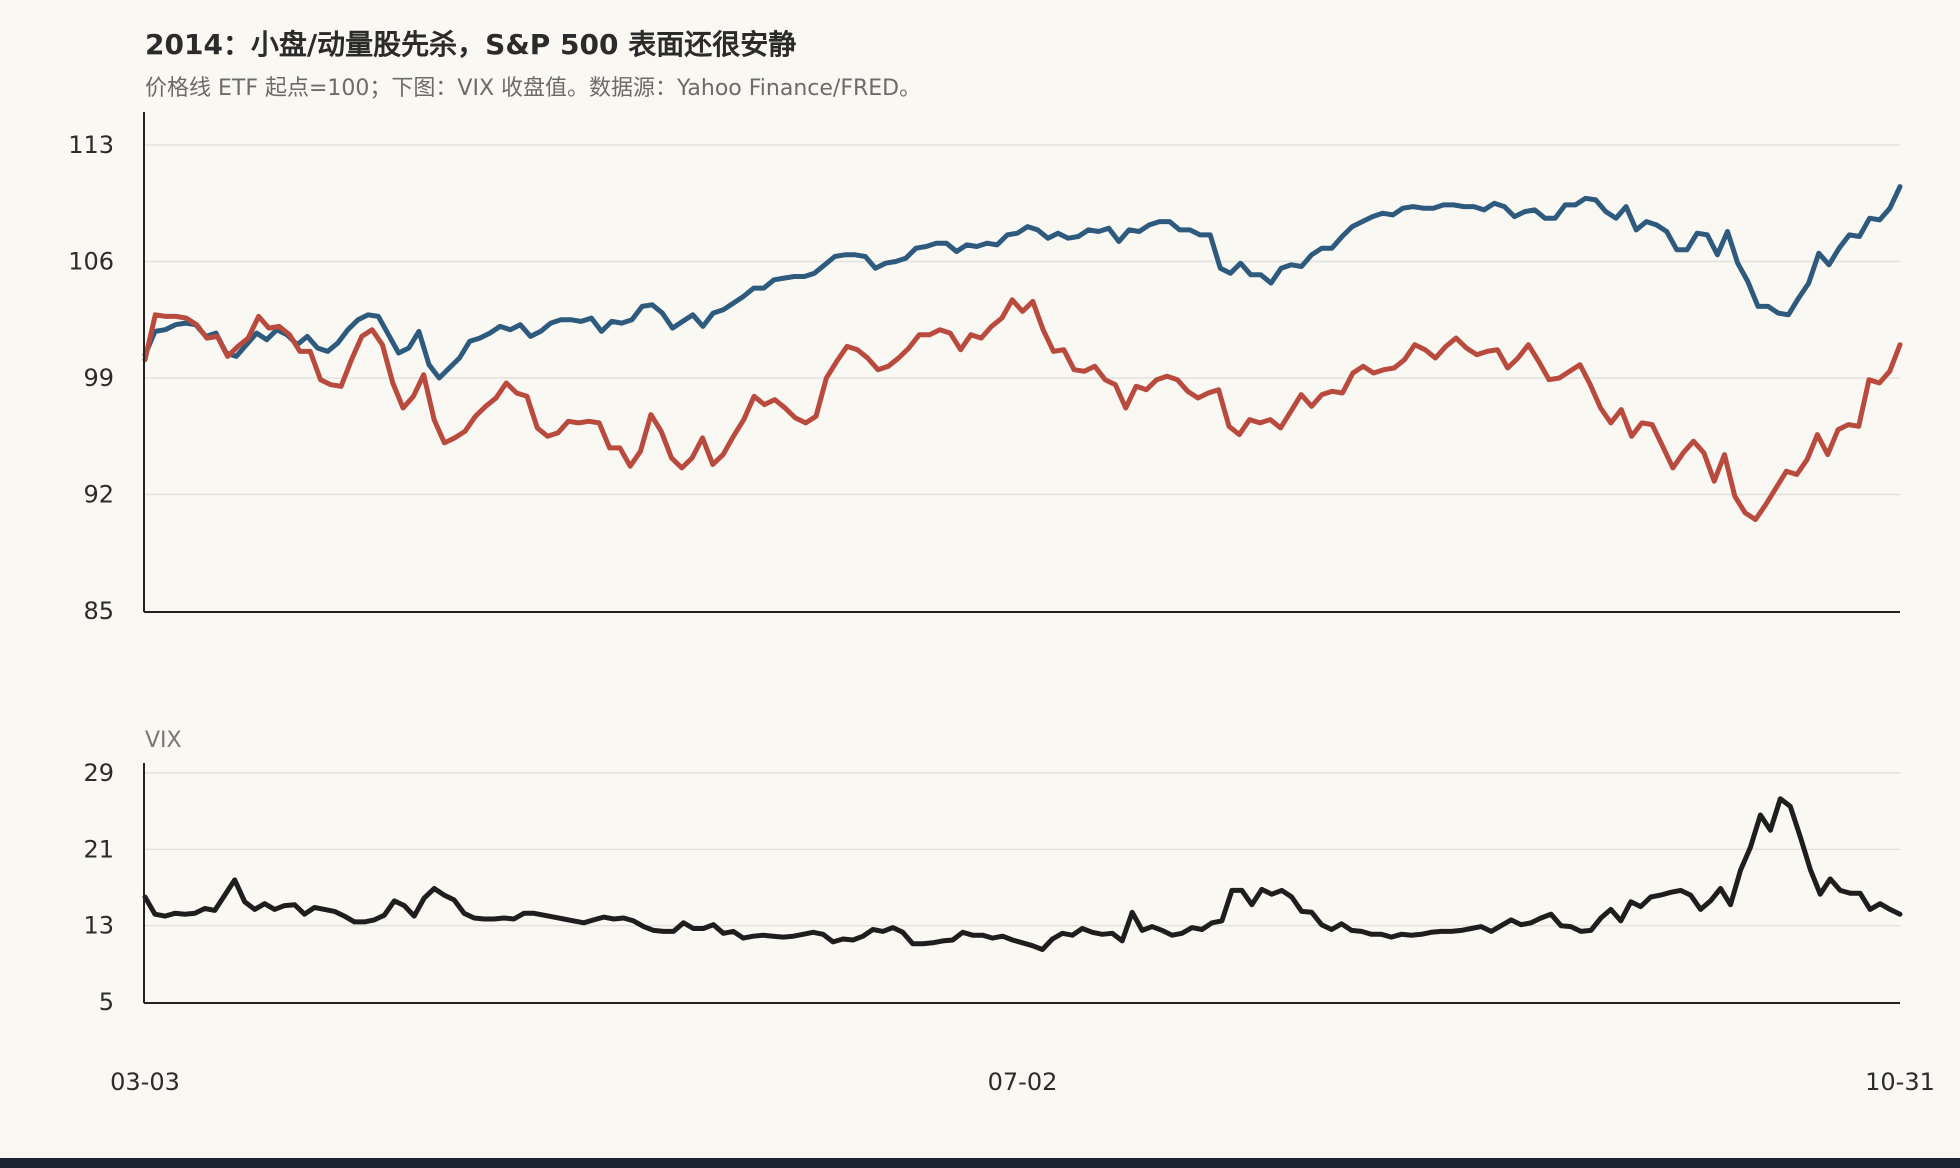 The width and height of the screenshot is (1960, 1168). Describe the element at coordinates (980, 1163) in the screenshot. I see `bottom-bar` at that location.